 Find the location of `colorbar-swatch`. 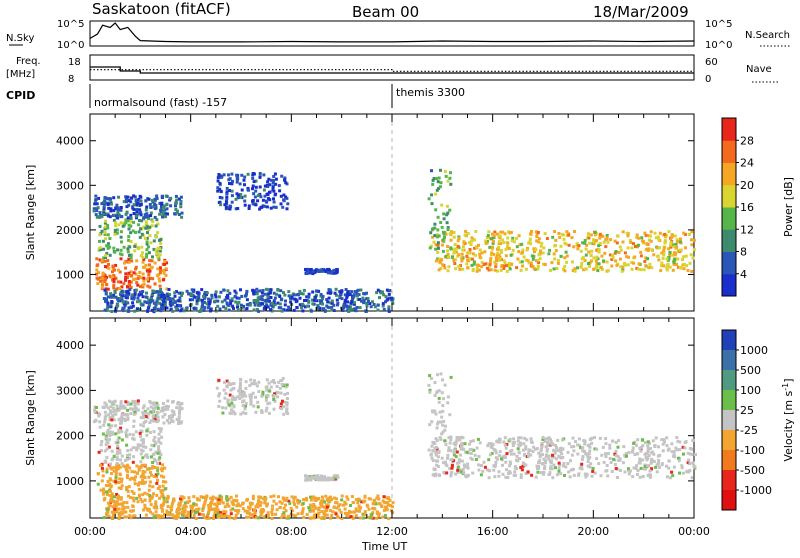

colorbar-swatch is located at coordinates (729, 263).